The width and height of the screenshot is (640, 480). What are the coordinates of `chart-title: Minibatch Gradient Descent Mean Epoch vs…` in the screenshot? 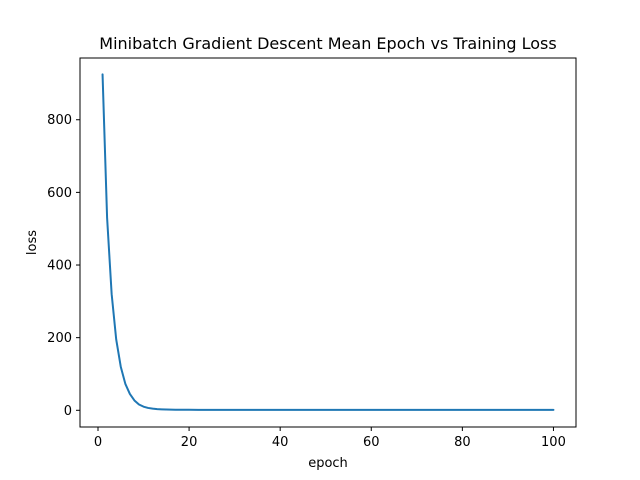 It's located at (327, 43).